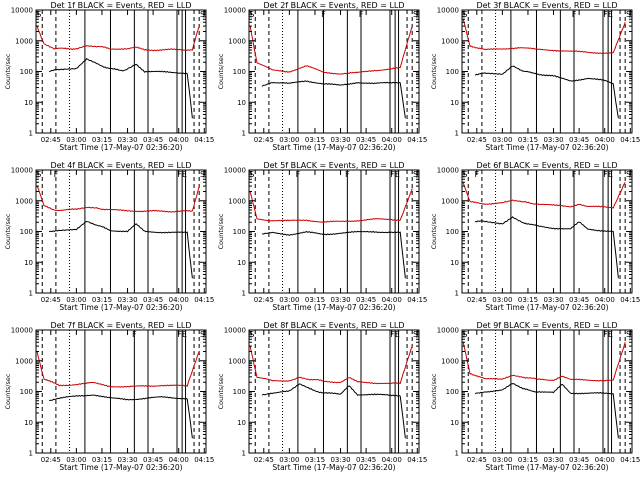 The width and height of the screenshot is (640, 480). Describe the element at coordinates (120, 5) in the screenshot. I see `chart-title: Det 1f BLACK = Events, RED = LLD` at that location.